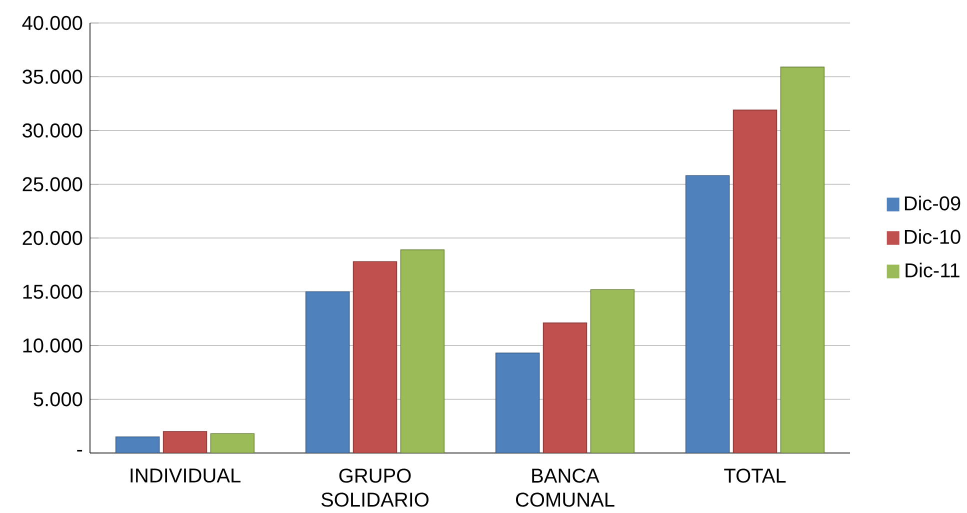 The image size is (967, 513). What do you see at coordinates (565, 487) in the screenshot?
I see `x-tick-label: BANCA COMUNAL` at bounding box center [565, 487].